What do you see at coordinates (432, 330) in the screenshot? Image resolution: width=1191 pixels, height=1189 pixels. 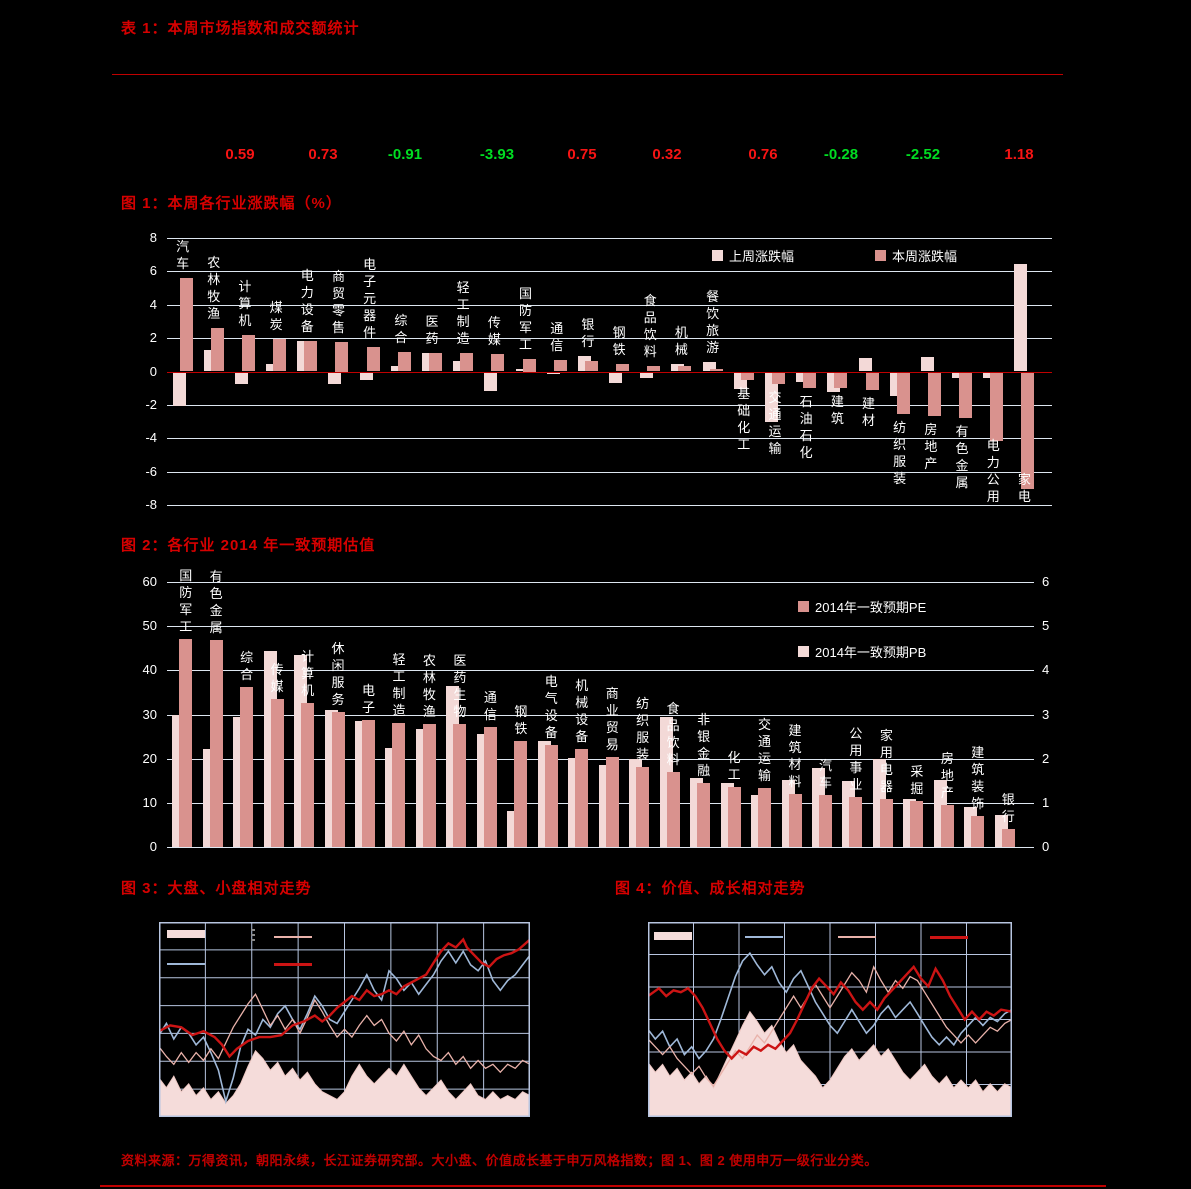 I see `category-label: 医药` at bounding box center [432, 330].